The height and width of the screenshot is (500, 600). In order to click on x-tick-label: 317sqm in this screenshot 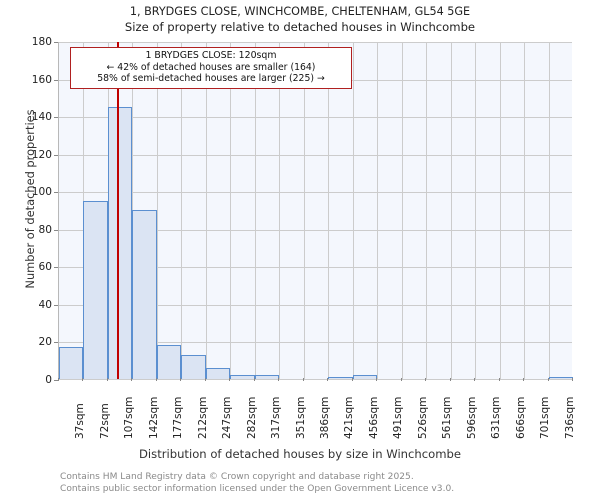, I will do `click(276, 417)`.